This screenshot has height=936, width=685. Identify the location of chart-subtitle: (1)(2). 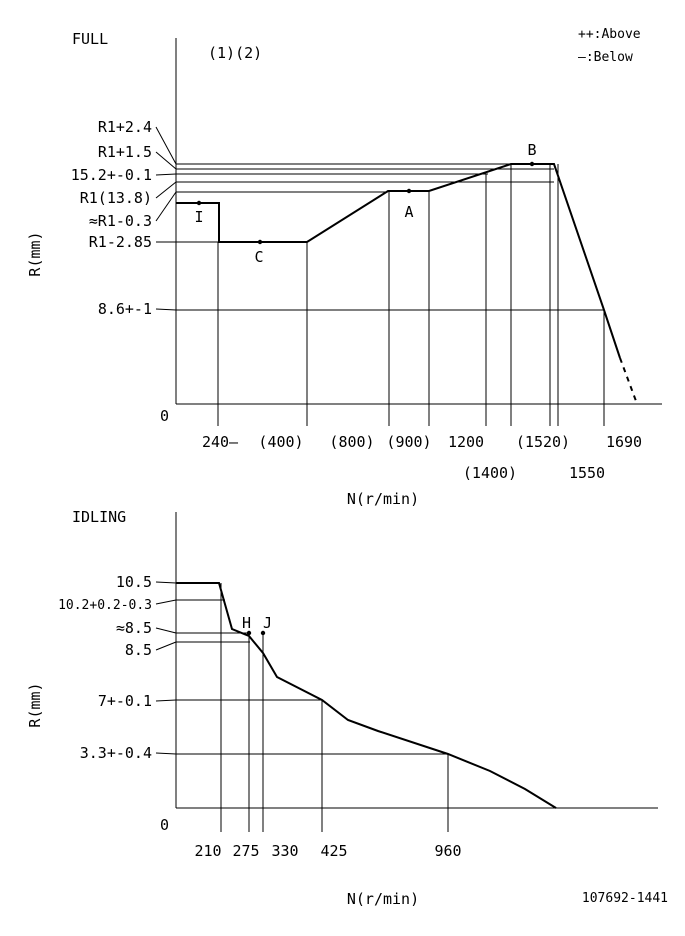
(235, 53).